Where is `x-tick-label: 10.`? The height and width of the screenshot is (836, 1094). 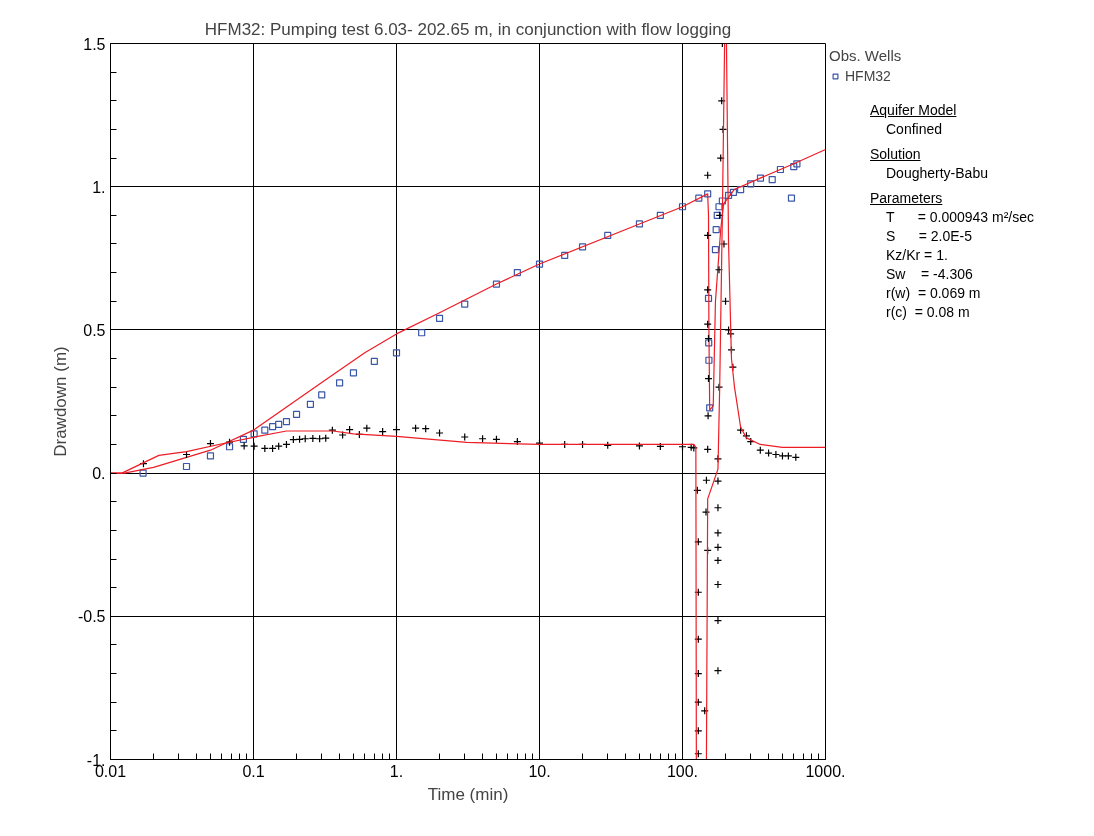 x-tick-label: 10. is located at coordinates (539, 771).